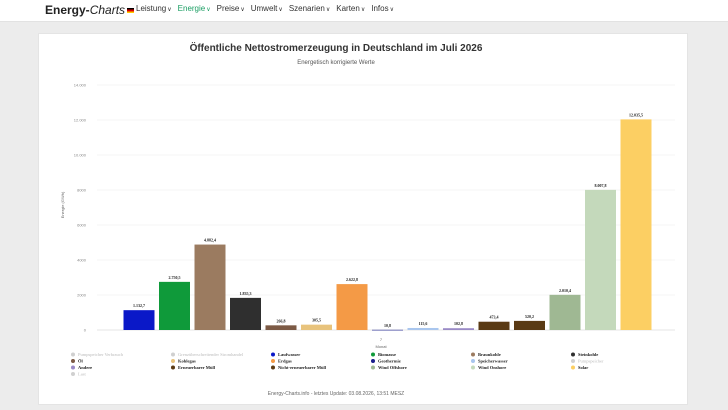 The height and width of the screenshot is (410, 728). Describe the element at coordinates (583, 367) in the screenshot. I see `legend-label: Solar` at that location.